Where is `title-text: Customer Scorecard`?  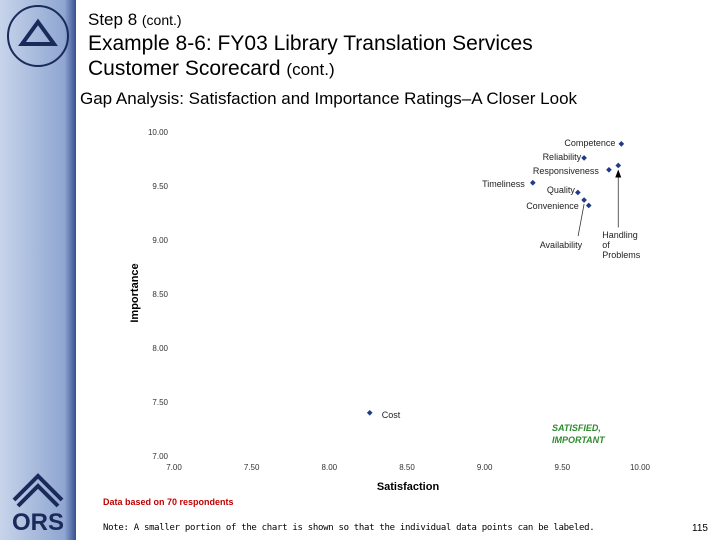
title-text: Customer Scorecard is located at coordinates (184, 68).